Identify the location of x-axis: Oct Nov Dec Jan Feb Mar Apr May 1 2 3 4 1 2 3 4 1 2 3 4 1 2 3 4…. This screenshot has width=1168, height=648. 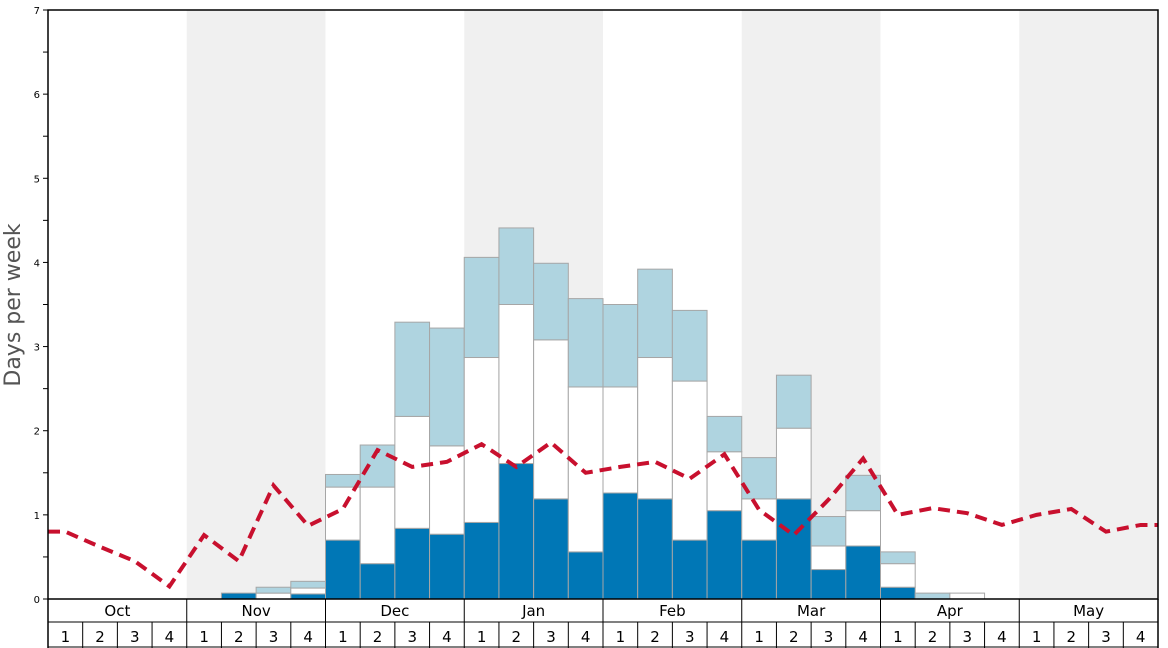
(603, 623).